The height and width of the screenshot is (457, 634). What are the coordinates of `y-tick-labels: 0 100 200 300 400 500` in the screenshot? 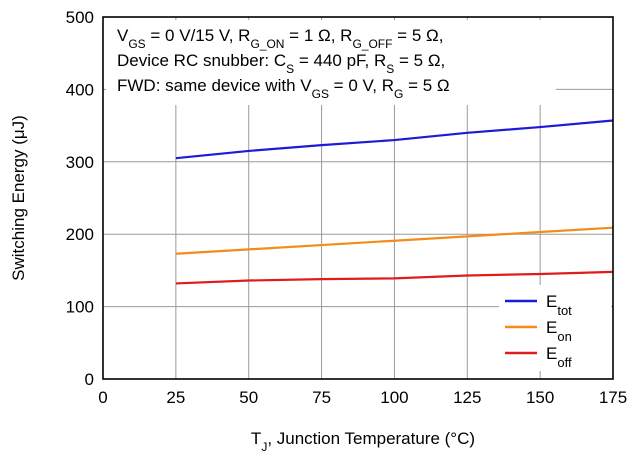 It's located at (80, 198).